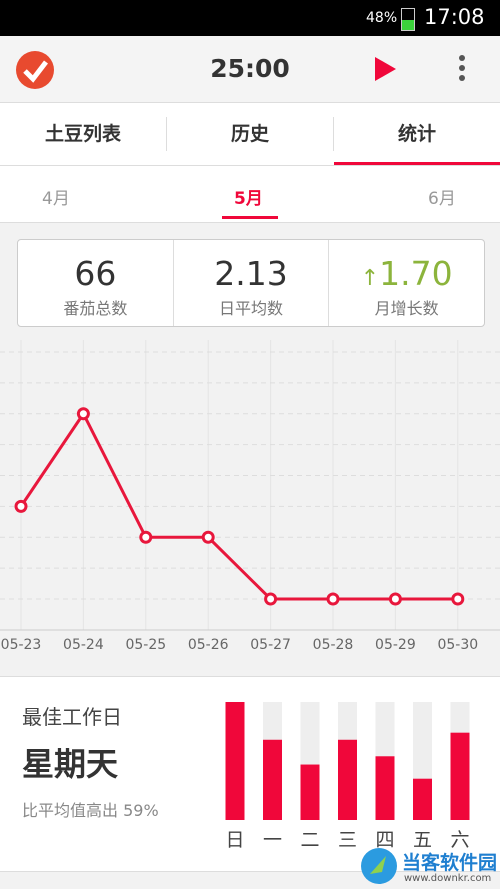  What do you see at coordinates (82, 134) in the screenshot?
I see `tab: 土豆列表` at bounding box center [82, 134].